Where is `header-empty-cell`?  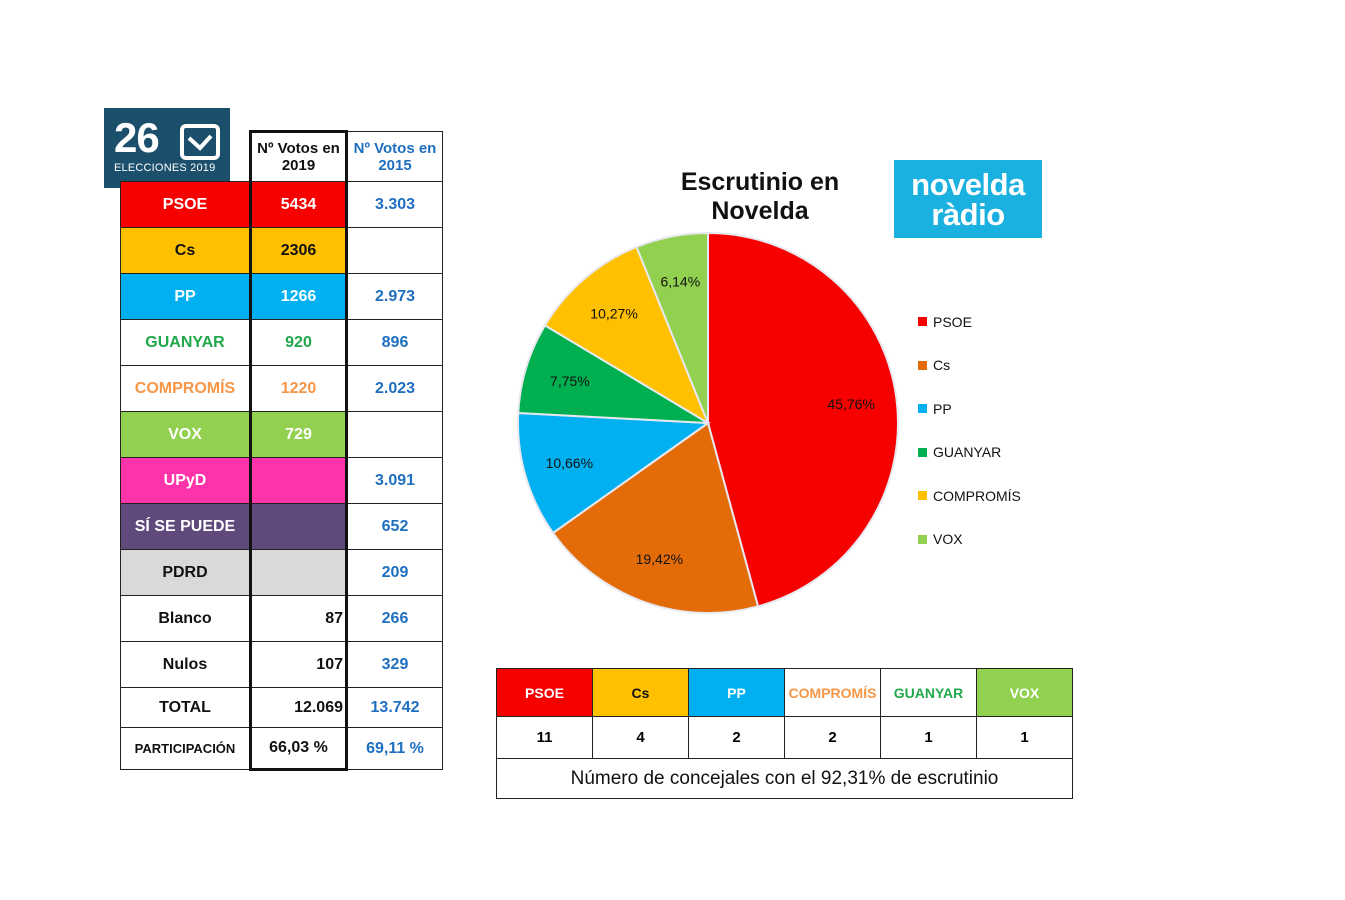 header-empty-cell is located at coordinates (186, 157).